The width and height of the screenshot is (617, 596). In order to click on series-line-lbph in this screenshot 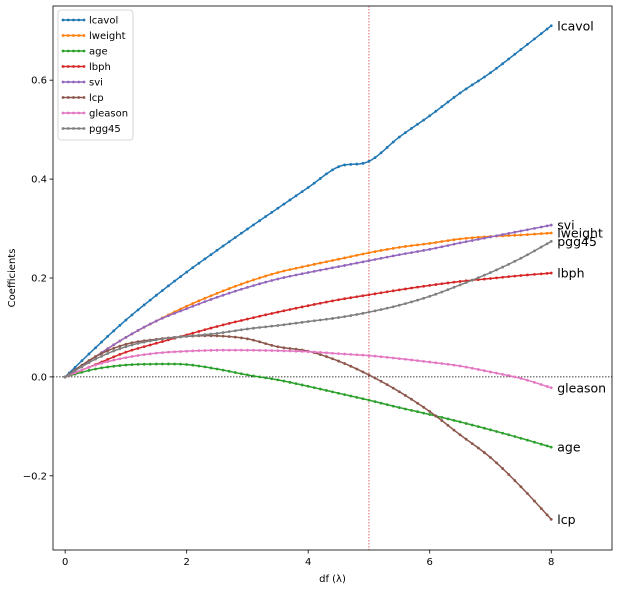, I will do `click(308, 325)`.